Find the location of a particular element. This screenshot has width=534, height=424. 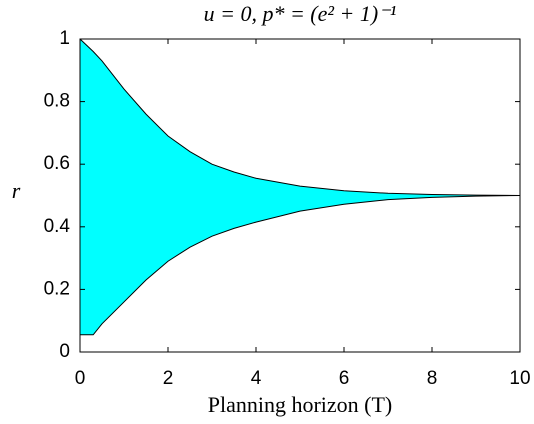

y-axis-label: r is located at coordinates (16, 190).